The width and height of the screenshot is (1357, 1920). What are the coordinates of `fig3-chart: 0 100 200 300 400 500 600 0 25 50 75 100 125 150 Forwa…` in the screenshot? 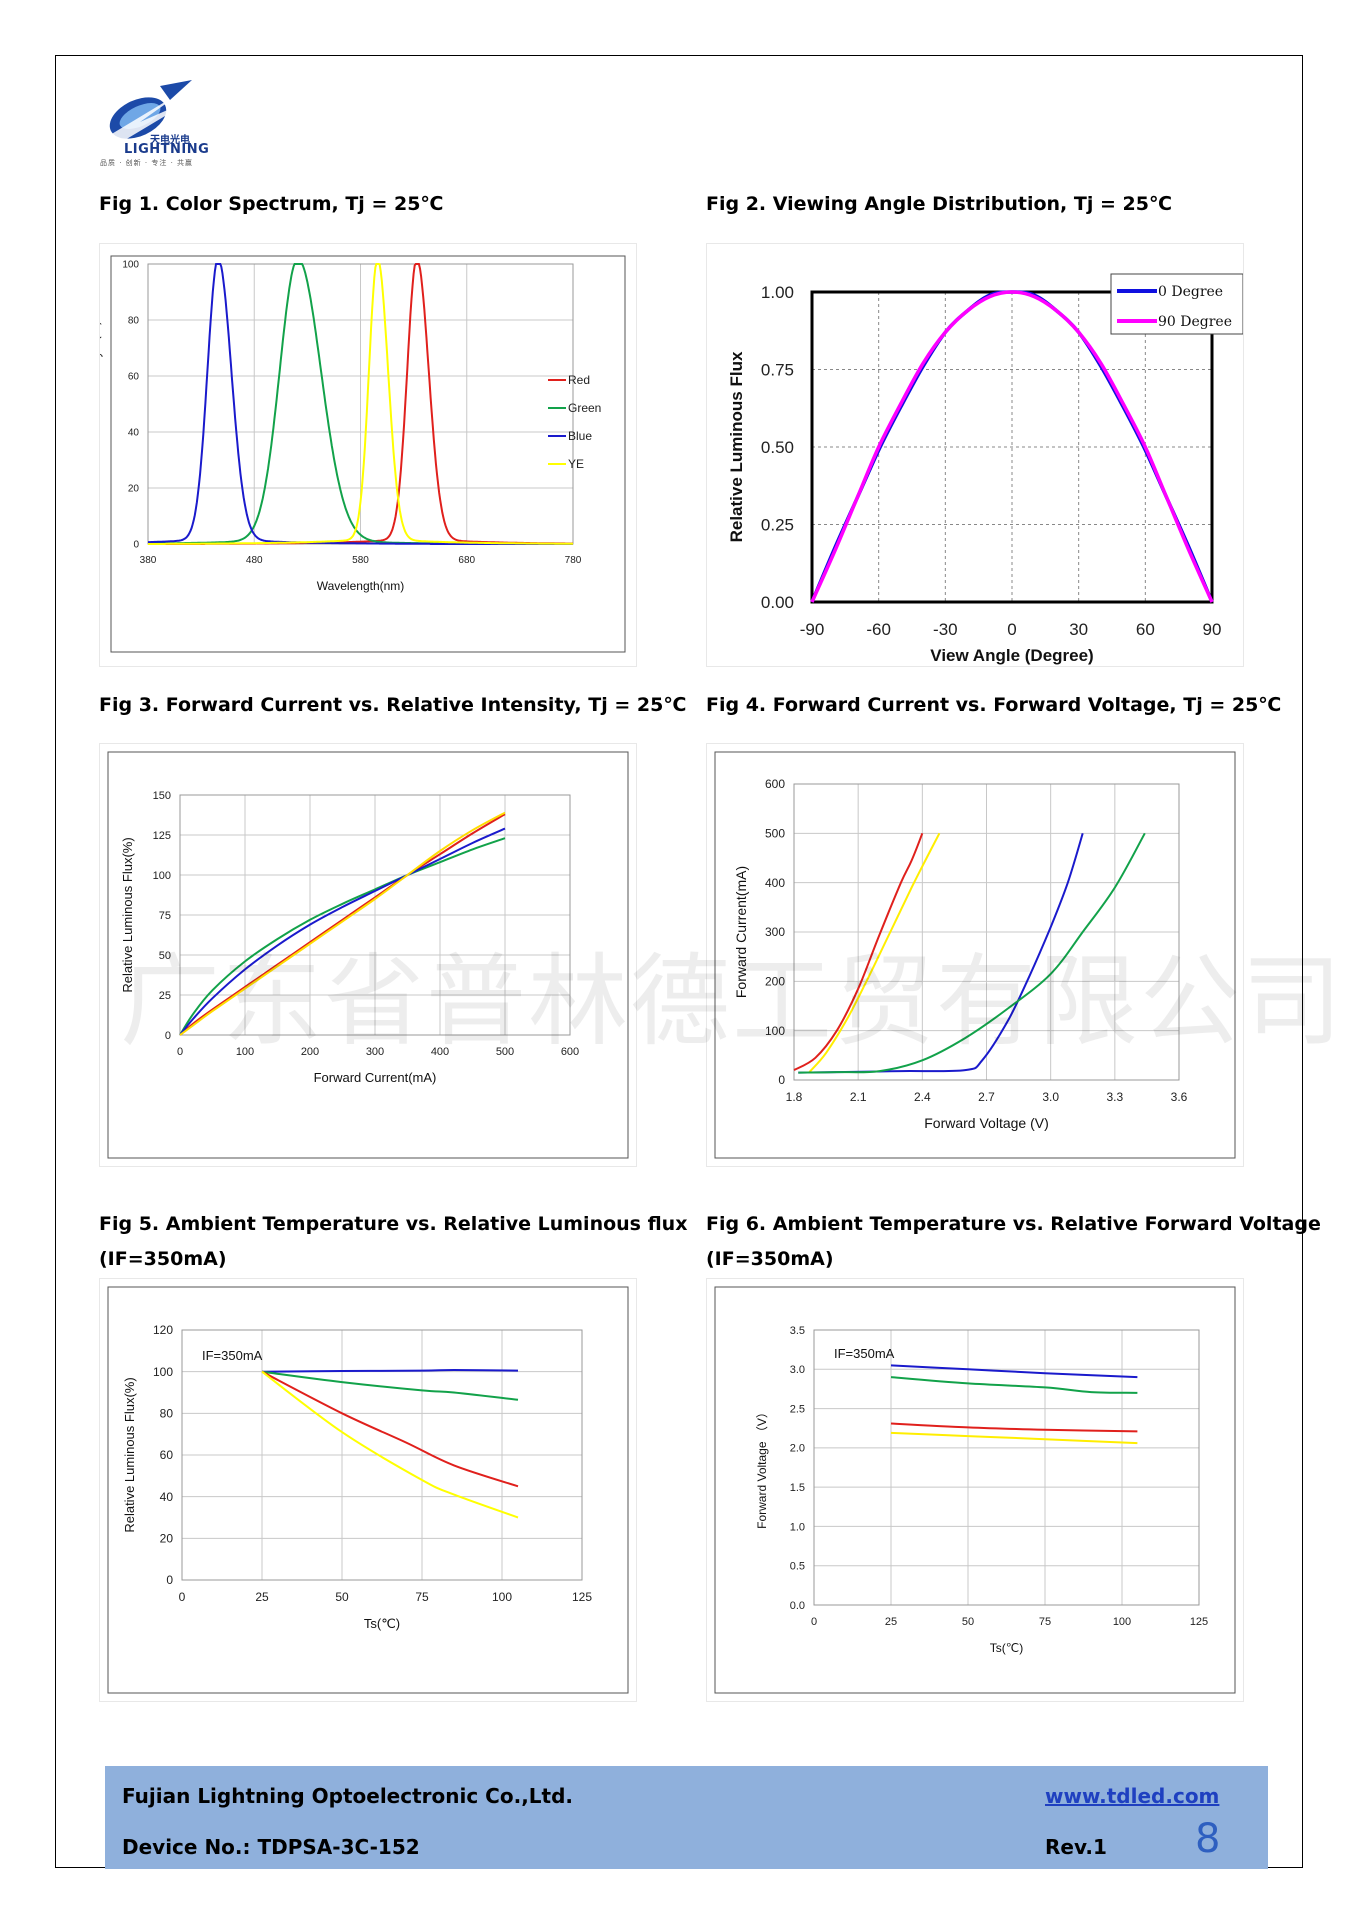 It's located at (368, 955).